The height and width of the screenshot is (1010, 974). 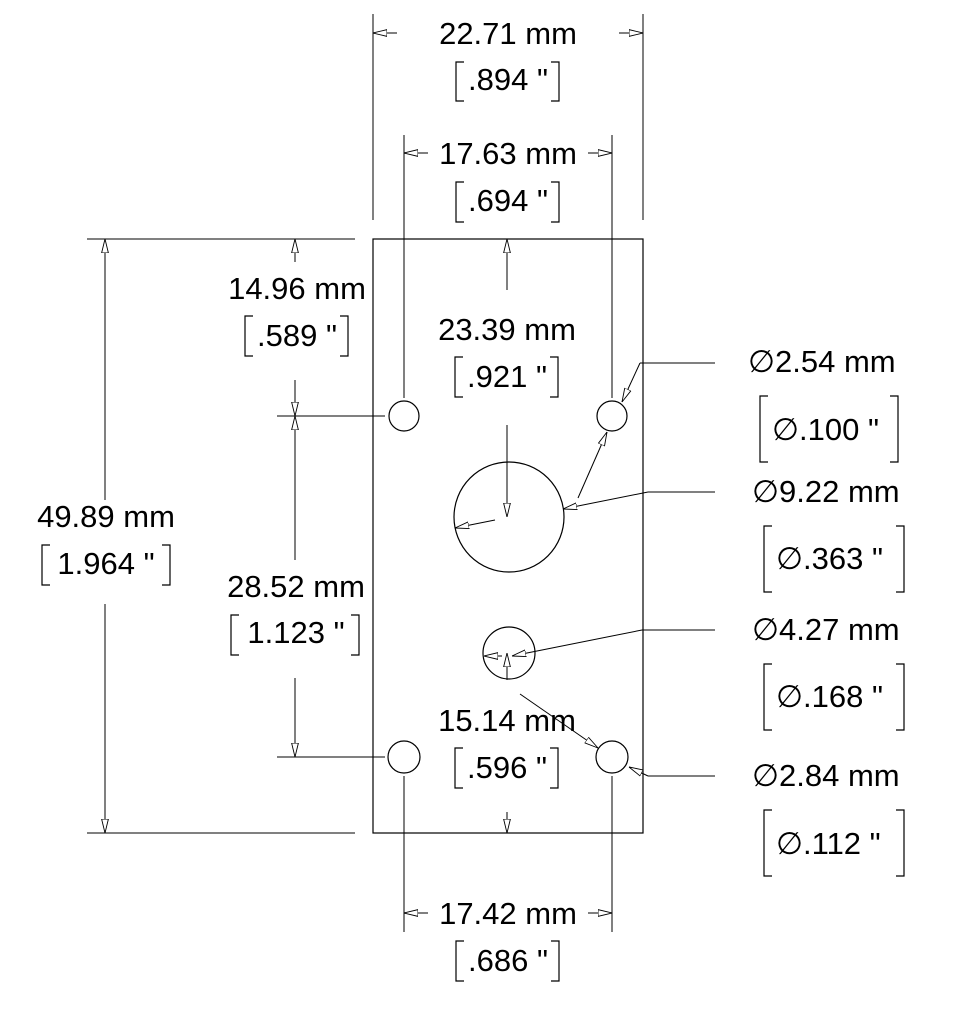 What do you see at coordinates (508, 153) in the screenshot?
I see `dim-17-63-mm: 17.63 mm` at bounding box center [508, 153].